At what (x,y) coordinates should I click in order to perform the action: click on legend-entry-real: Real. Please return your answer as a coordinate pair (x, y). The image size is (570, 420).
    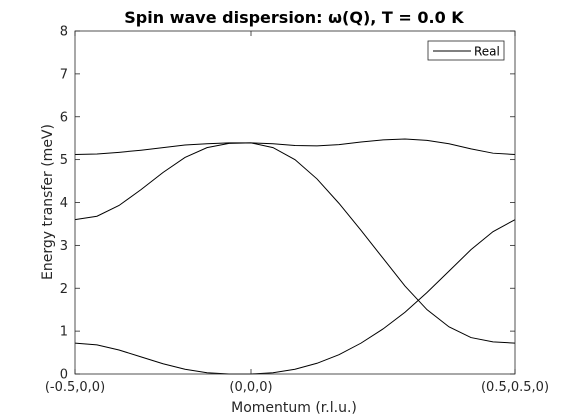
    Looking at the image, I should click on (487, 52).